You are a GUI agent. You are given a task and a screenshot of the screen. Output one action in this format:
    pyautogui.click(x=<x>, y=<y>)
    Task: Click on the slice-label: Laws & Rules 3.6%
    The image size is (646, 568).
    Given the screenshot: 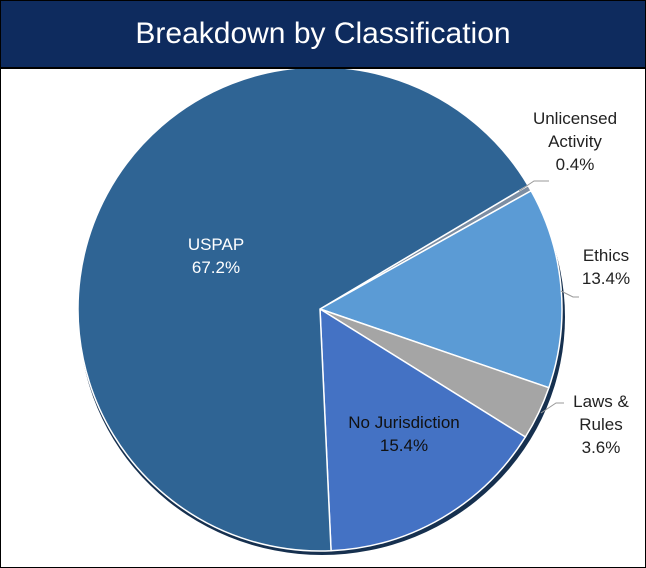 What is the action you would take?
    pyautogui.click(x=601, y=424)
    